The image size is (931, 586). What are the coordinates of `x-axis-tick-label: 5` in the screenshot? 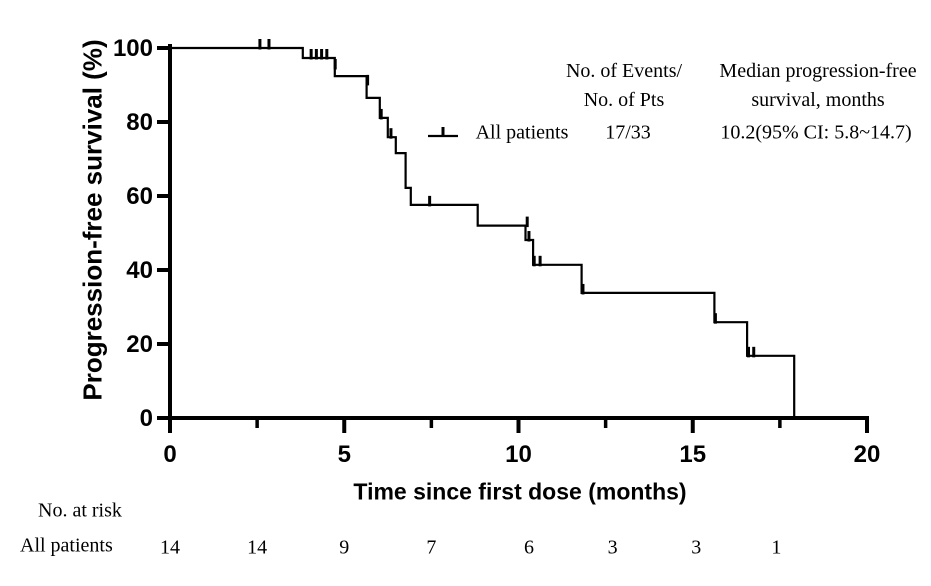 It's located at (344, 454).